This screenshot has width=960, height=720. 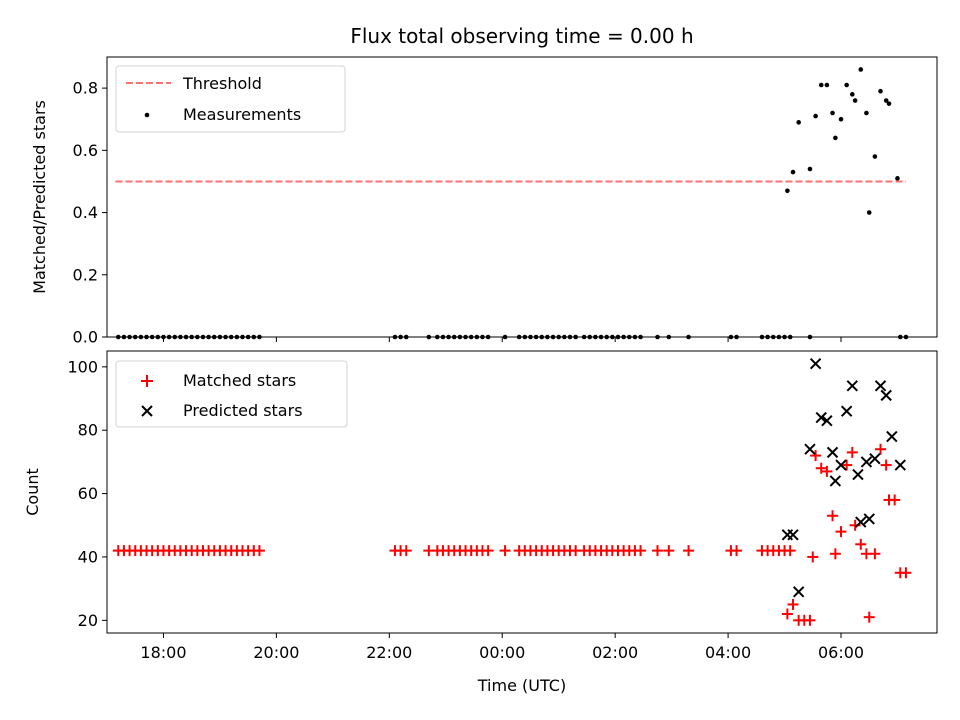 What do you see at coordinates (521, 36) in the screenshot?
I see `chart-title: Flux total observing time = 0.00 h` at bounding box center [521, 36].